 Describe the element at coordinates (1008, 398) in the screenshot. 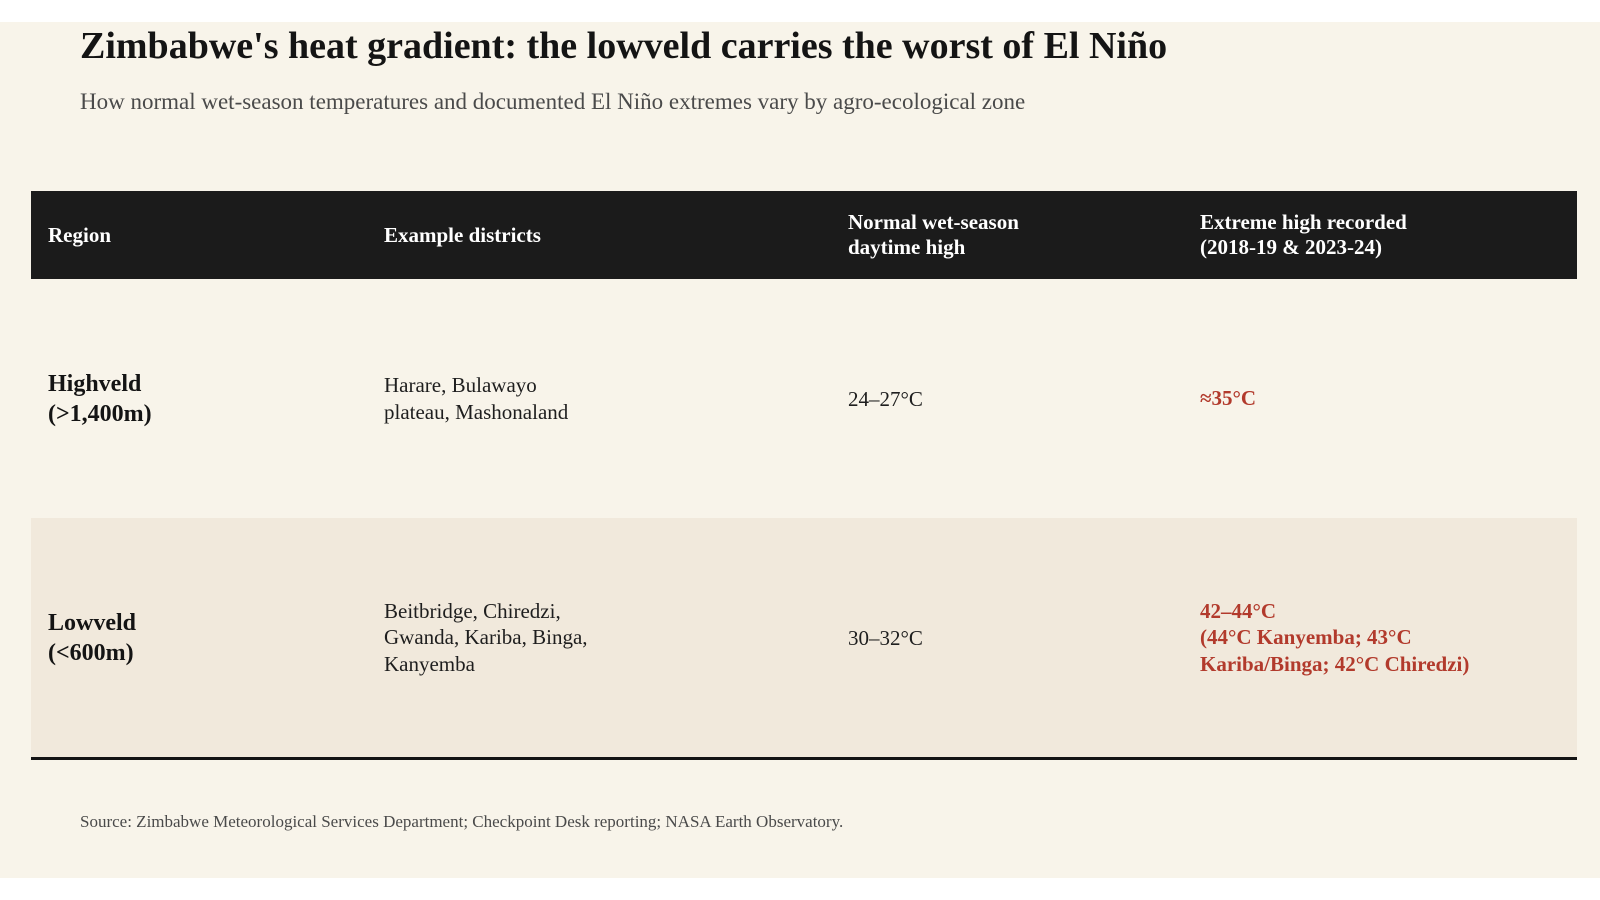

I see `normal-high-cell: 24–27°C` at that location.